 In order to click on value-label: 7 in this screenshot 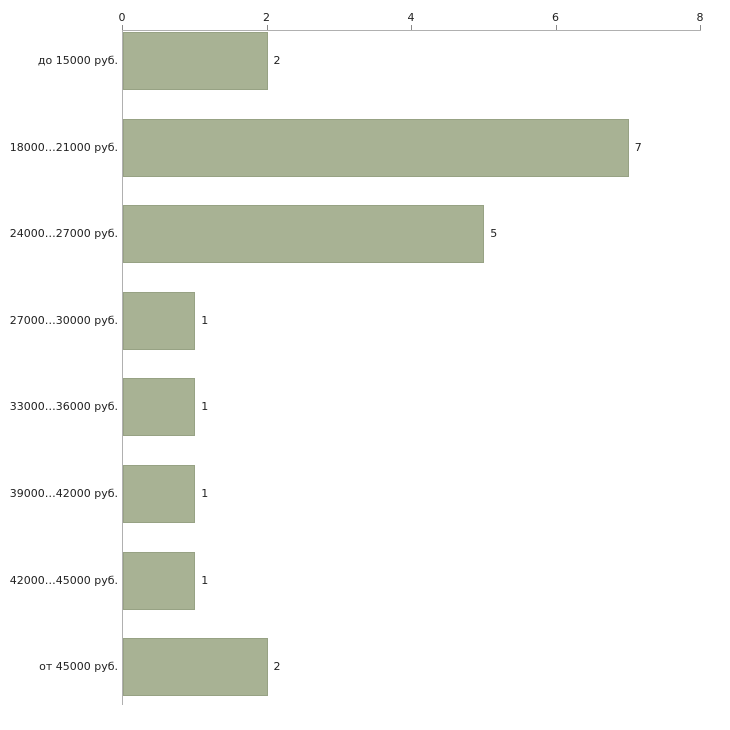, I will do `click(638, 147)`.